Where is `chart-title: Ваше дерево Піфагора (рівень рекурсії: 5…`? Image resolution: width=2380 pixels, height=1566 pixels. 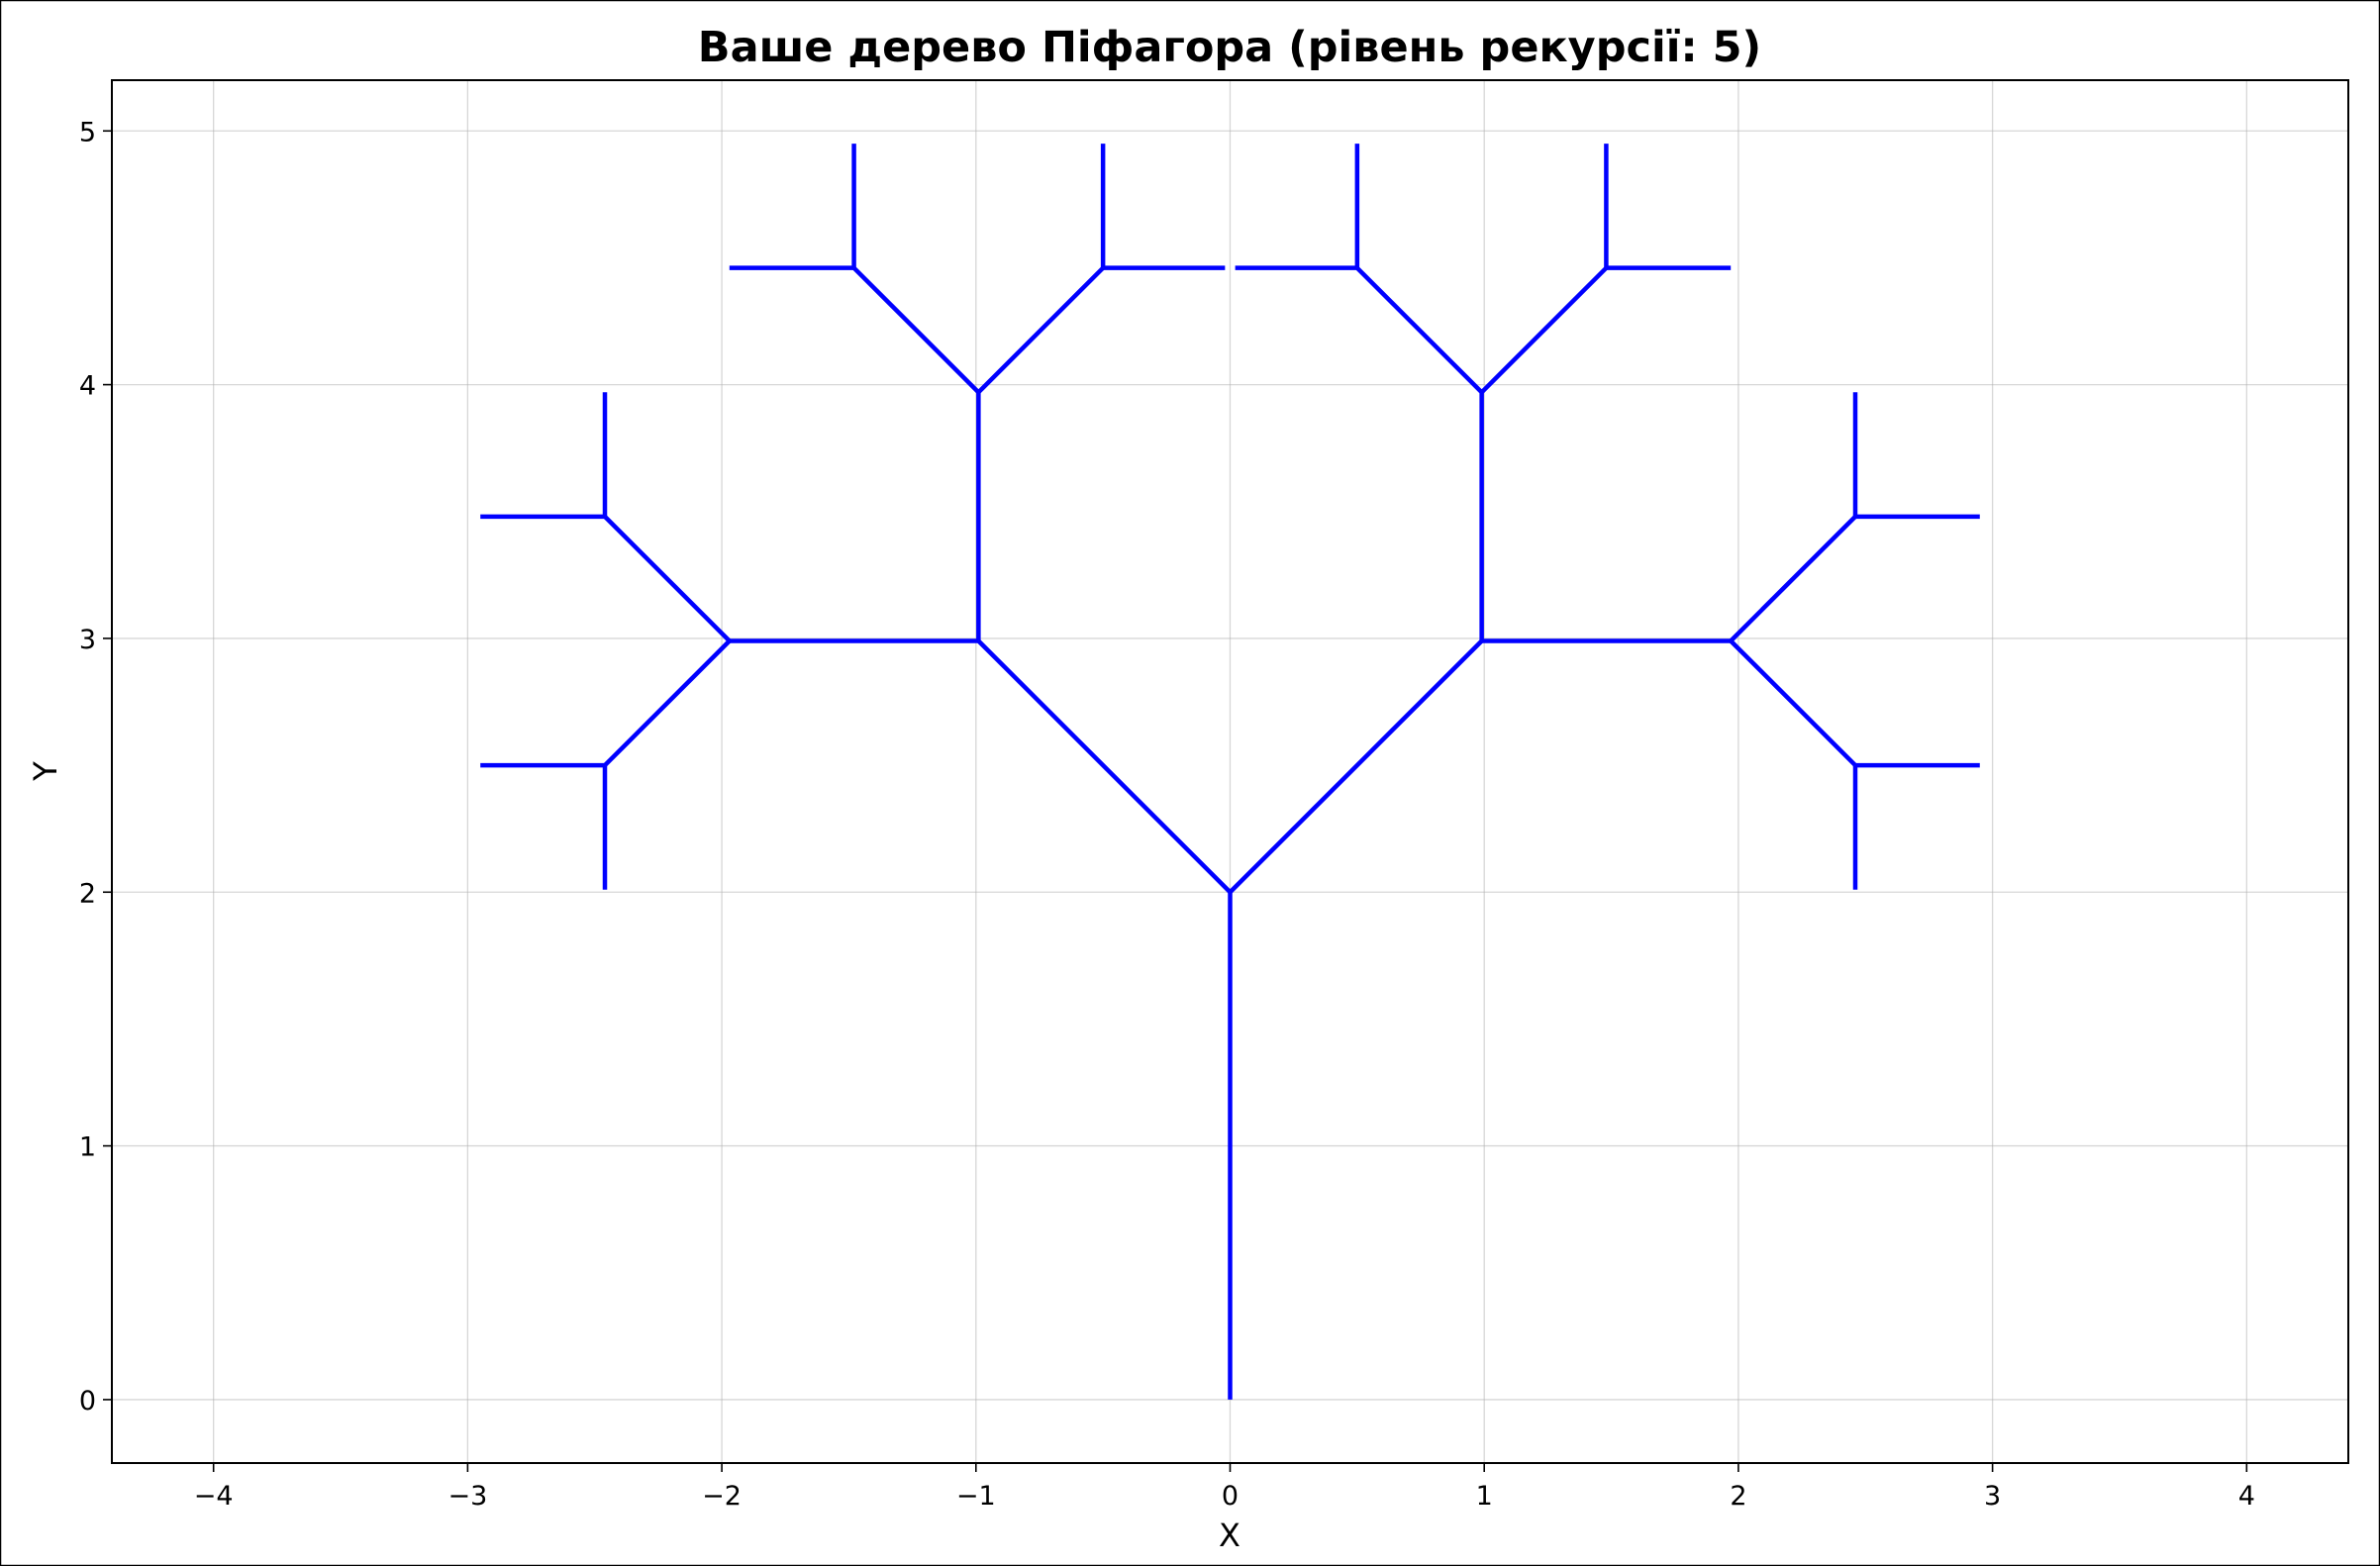
chart-title: Ваше дерево Піфагора (рівень рекурсії: 5… is located at coordinates (1229, 47).